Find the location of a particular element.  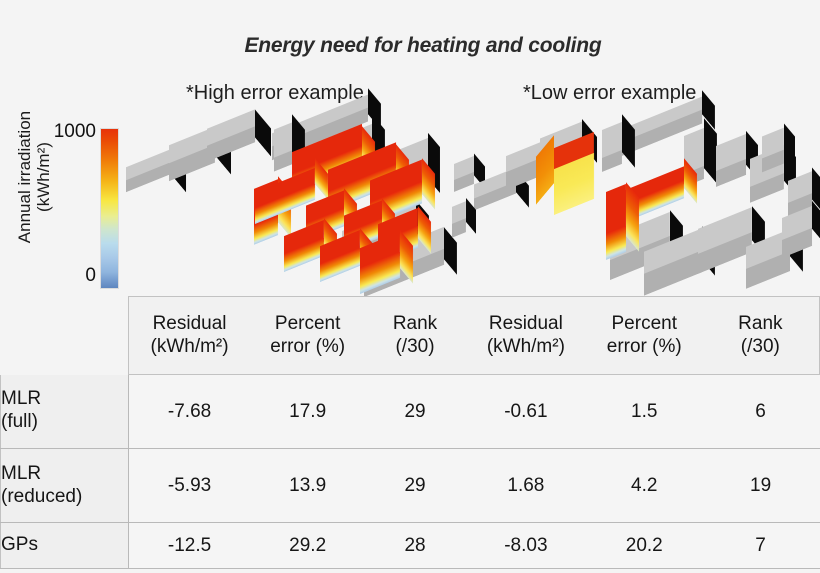

row-label-gps: GPs is located at coordinates (64, 545).